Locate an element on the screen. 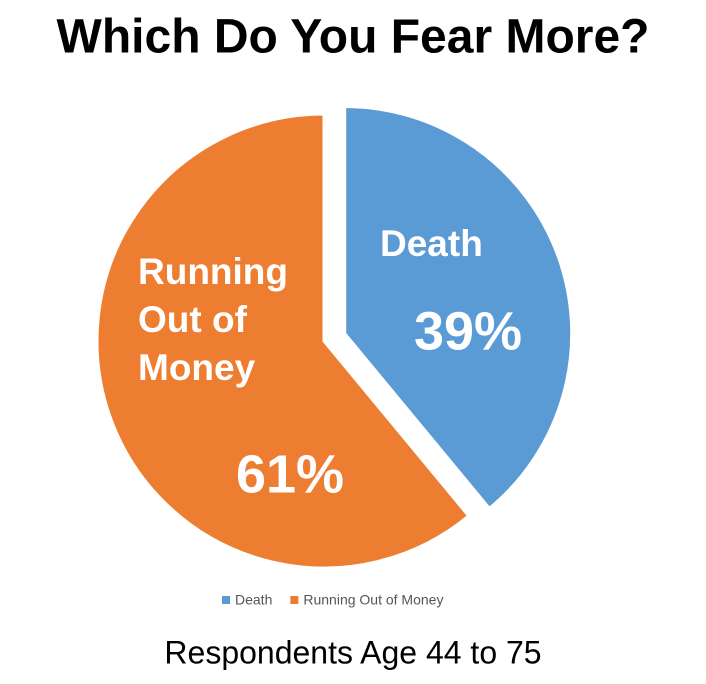 This screenshot has width=706, height=684. slice-category-label: Death is located at coordinates (431, 243).